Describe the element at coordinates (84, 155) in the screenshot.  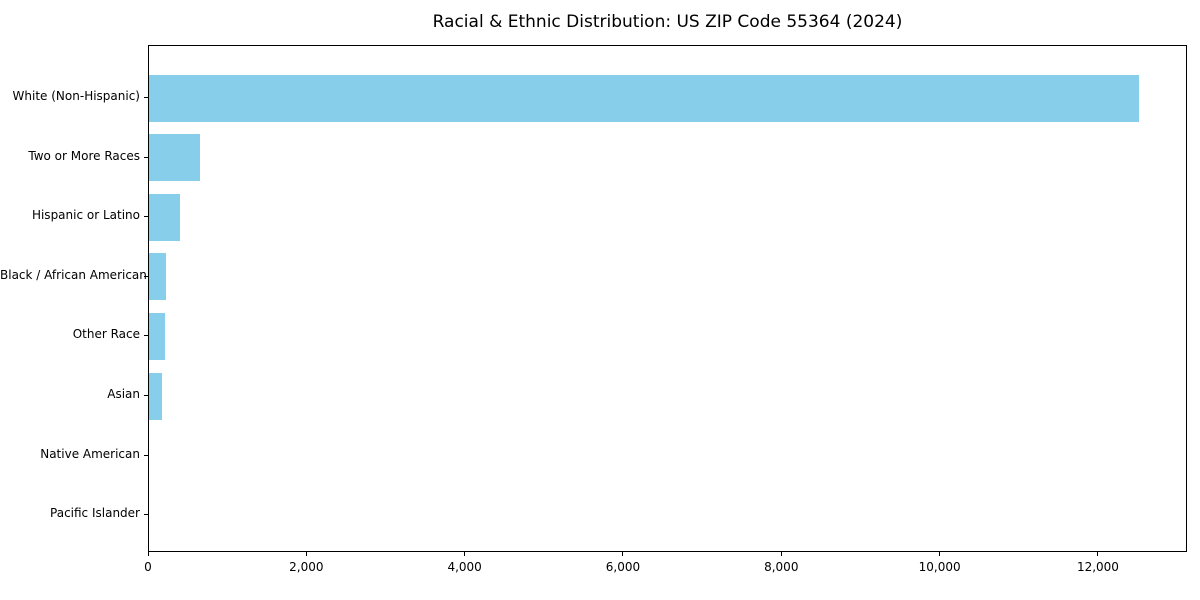
I see `y-axis-label-two-or-more-races: Two or More Races` at that location.